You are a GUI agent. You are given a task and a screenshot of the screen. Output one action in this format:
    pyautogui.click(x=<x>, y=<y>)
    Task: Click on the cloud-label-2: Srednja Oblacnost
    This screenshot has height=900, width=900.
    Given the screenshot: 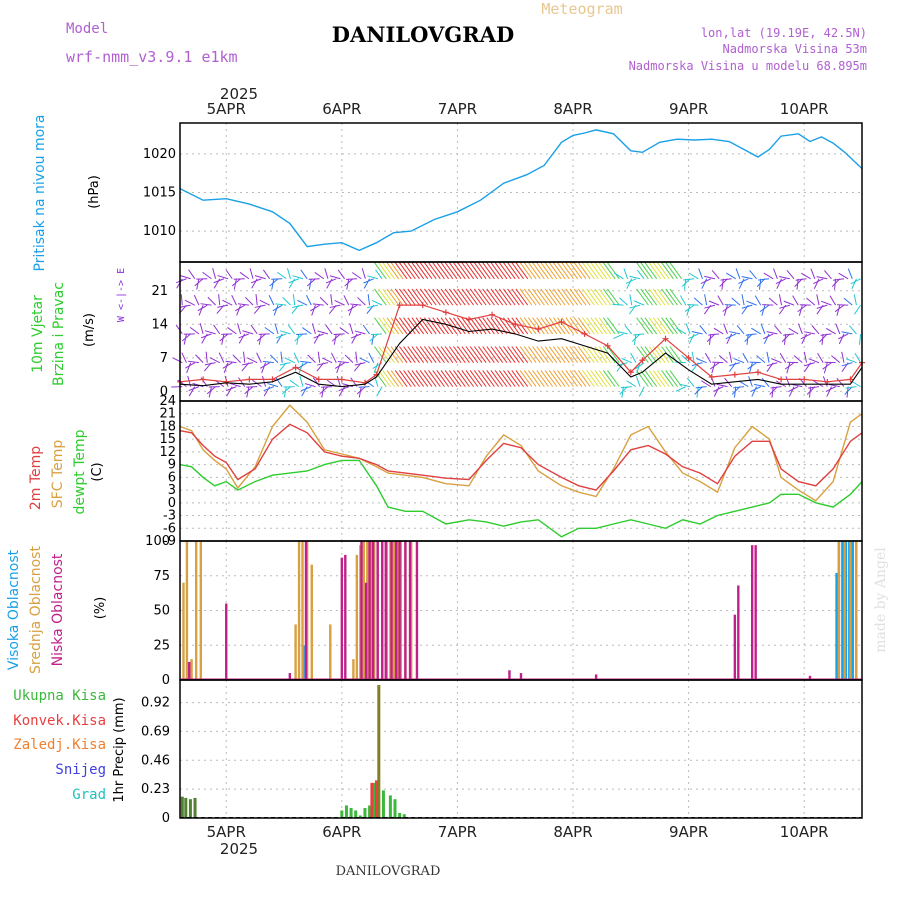 What is the action you would take?
    pyautogui.click(x=36, y=610)
    